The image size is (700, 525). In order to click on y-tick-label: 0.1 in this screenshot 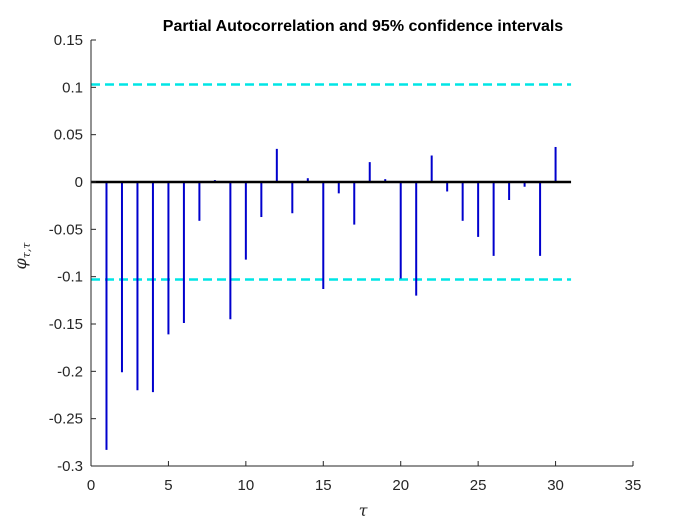, I will do `click(72, 87)`.